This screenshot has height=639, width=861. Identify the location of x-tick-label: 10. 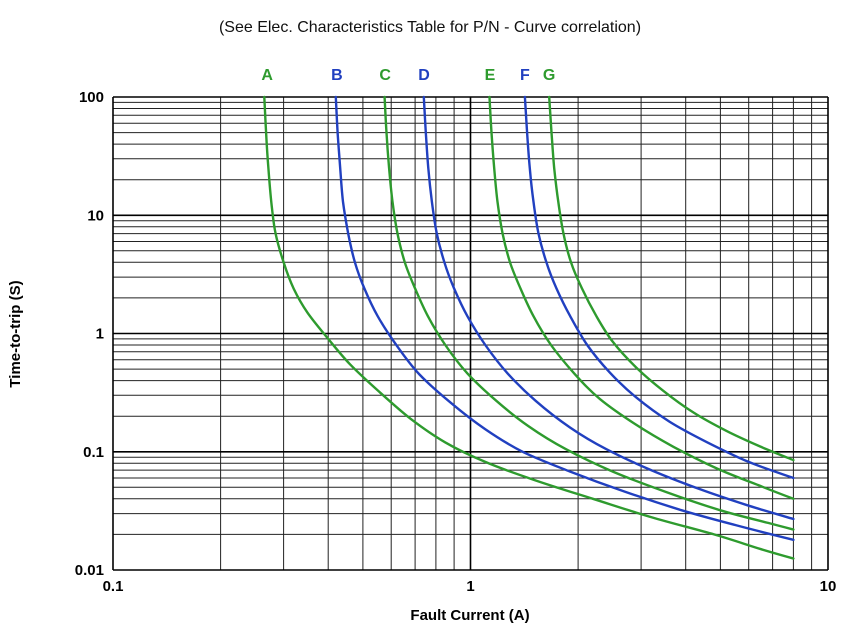
(828, 586).